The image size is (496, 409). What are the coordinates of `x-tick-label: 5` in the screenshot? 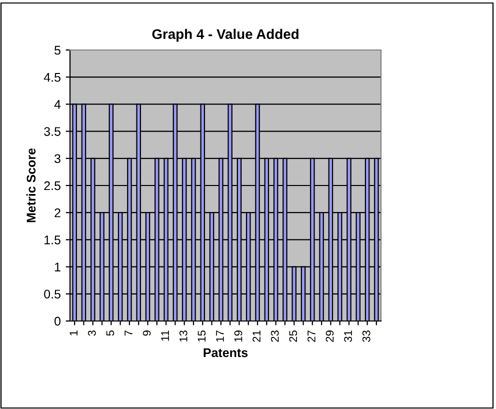 It's located at (110, 333).